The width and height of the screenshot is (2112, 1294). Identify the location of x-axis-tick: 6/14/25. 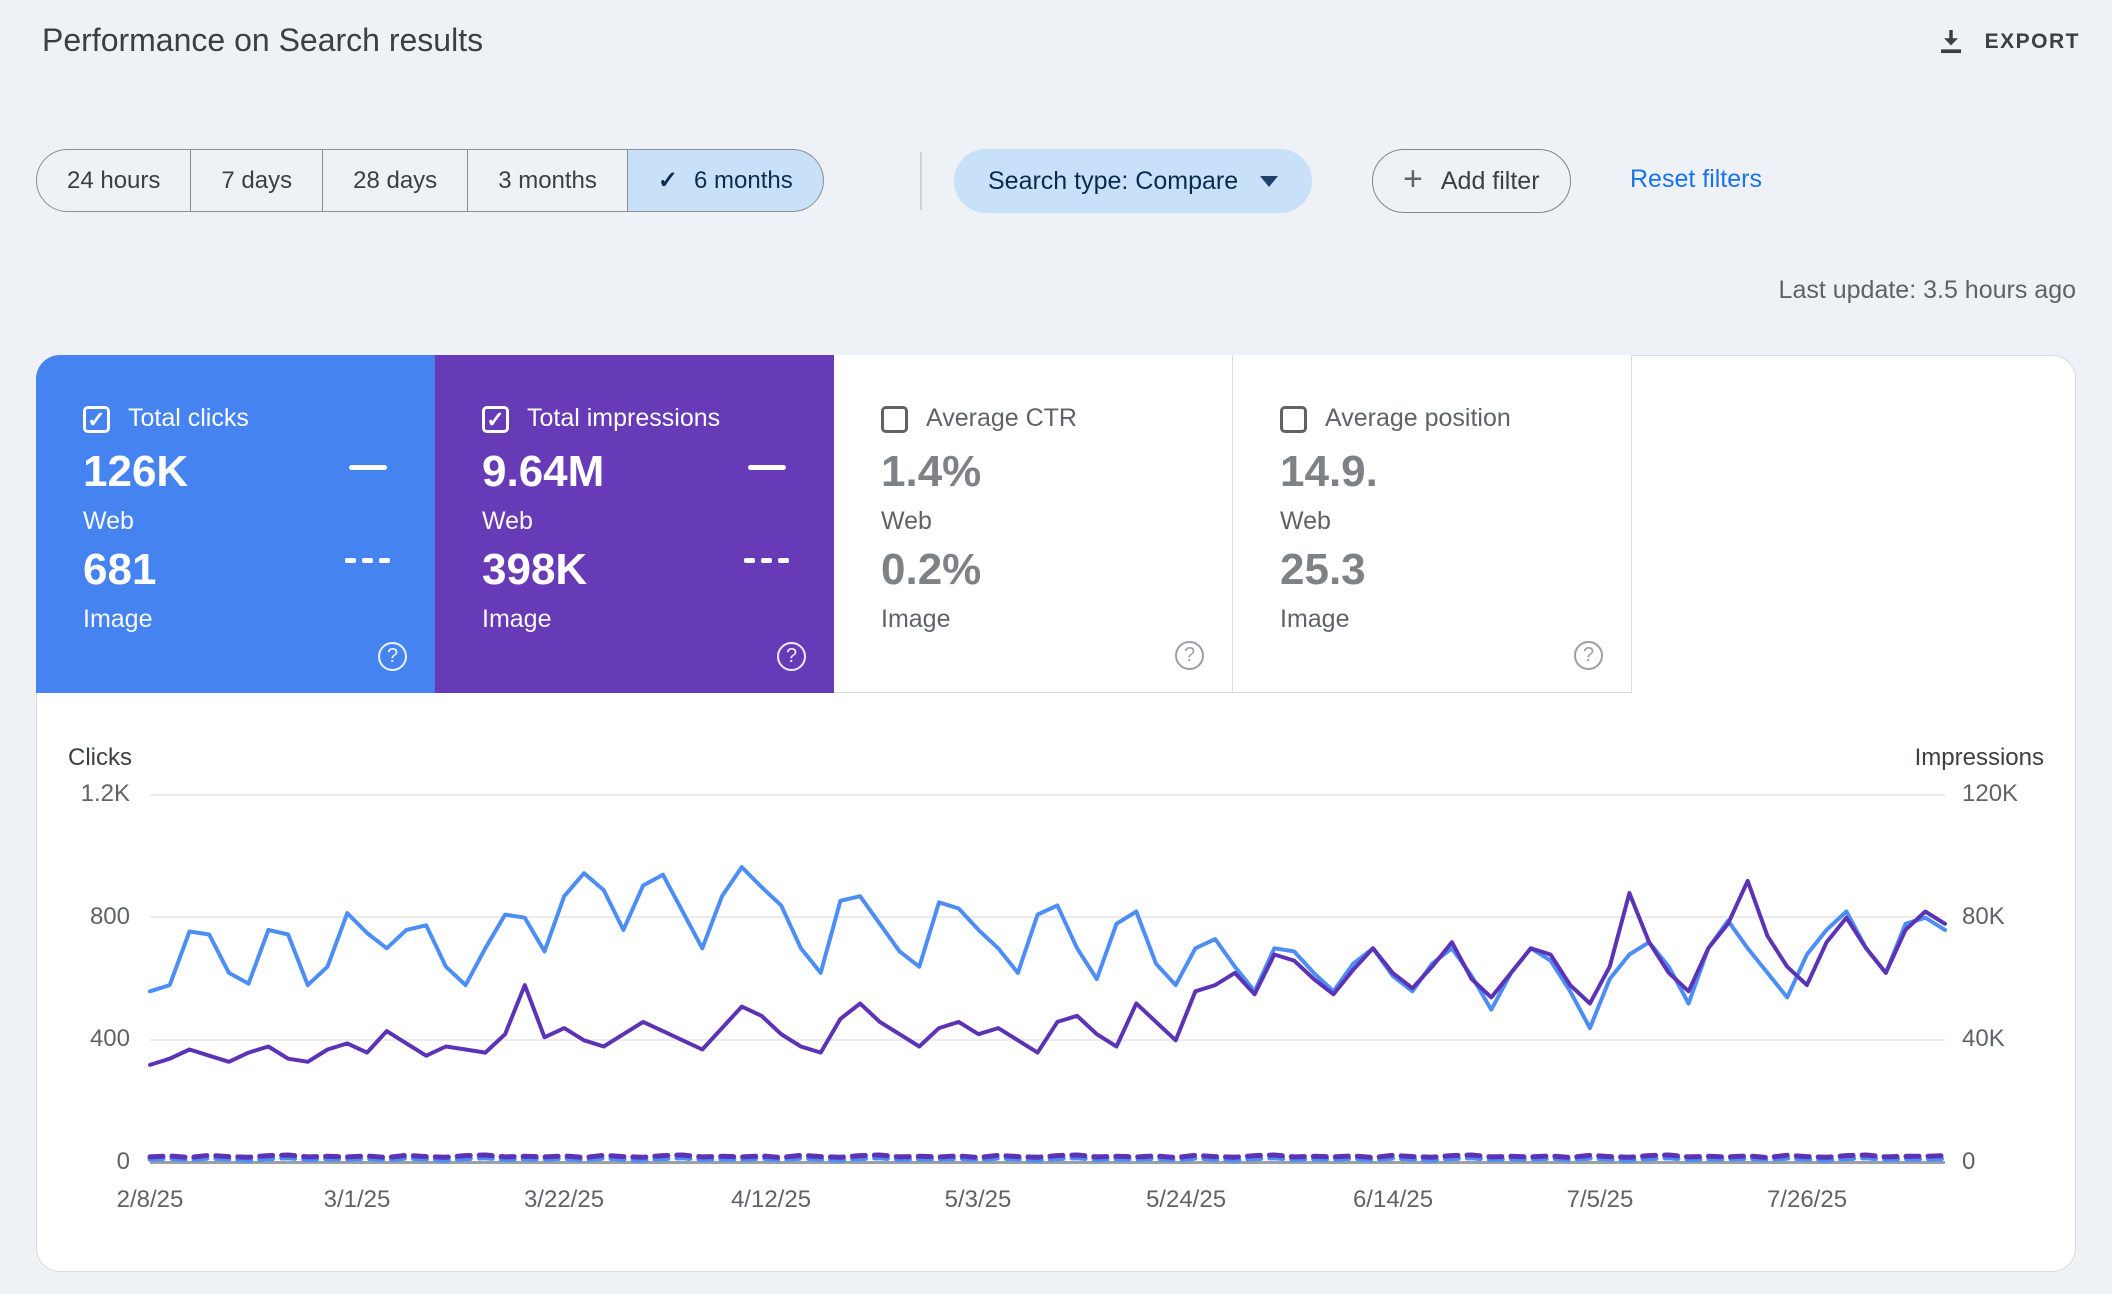
(1393, 1199).